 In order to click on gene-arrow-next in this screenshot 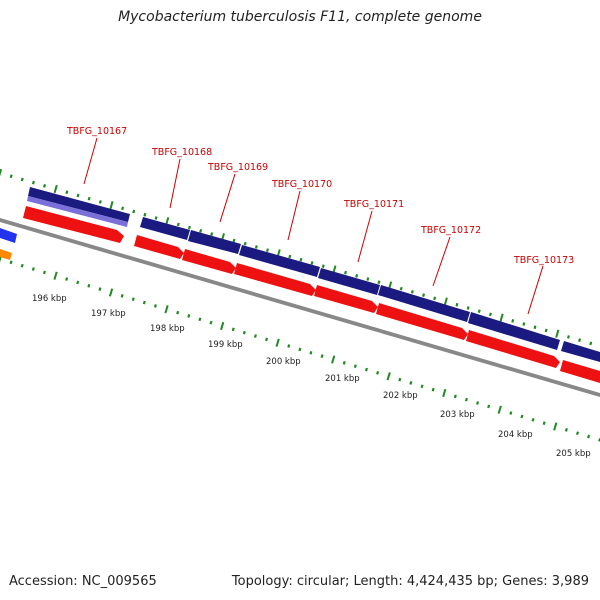, I will do `click(580, 371)`.